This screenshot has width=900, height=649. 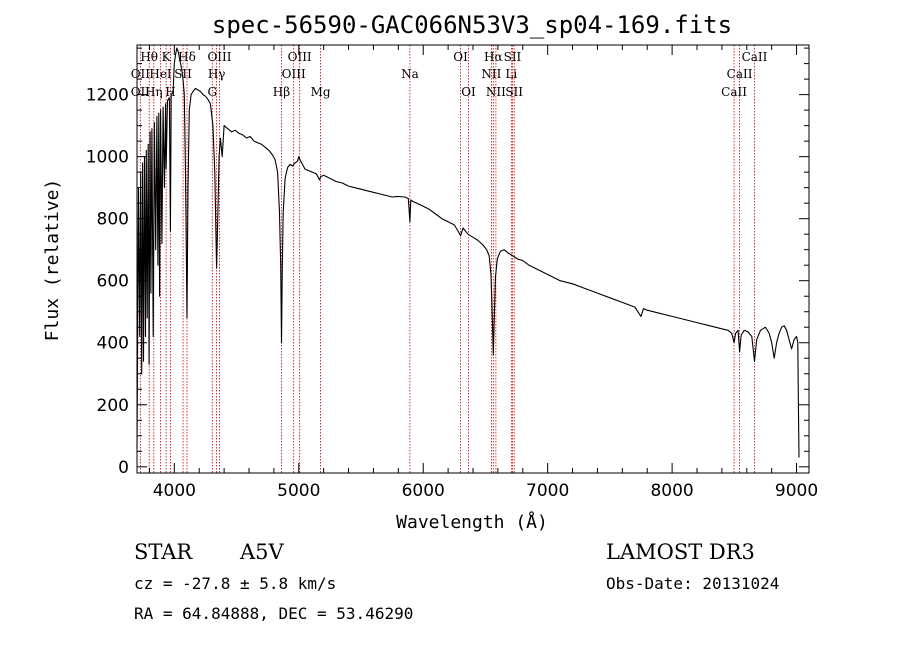 I want to click on x-axis-label: Wavelength (Å), so click(x=472, y=522).